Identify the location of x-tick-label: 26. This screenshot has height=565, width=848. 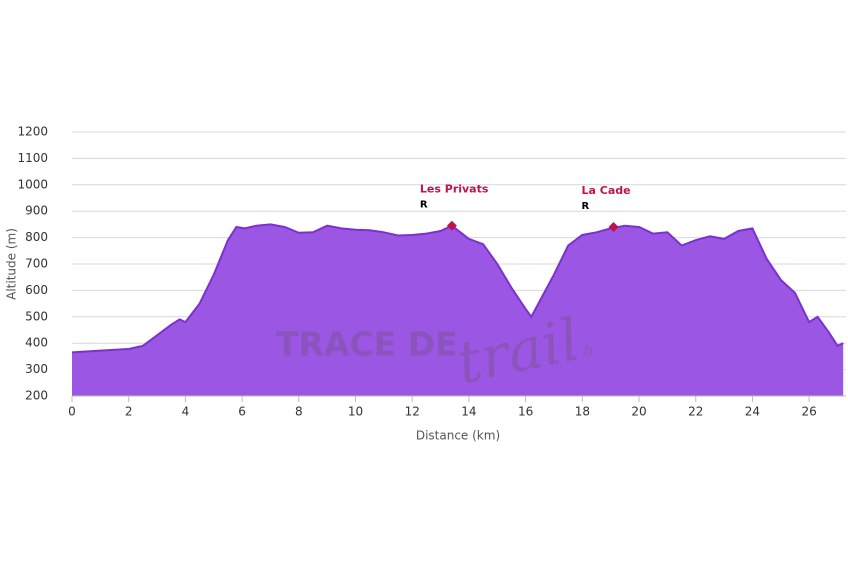
(809, 412).